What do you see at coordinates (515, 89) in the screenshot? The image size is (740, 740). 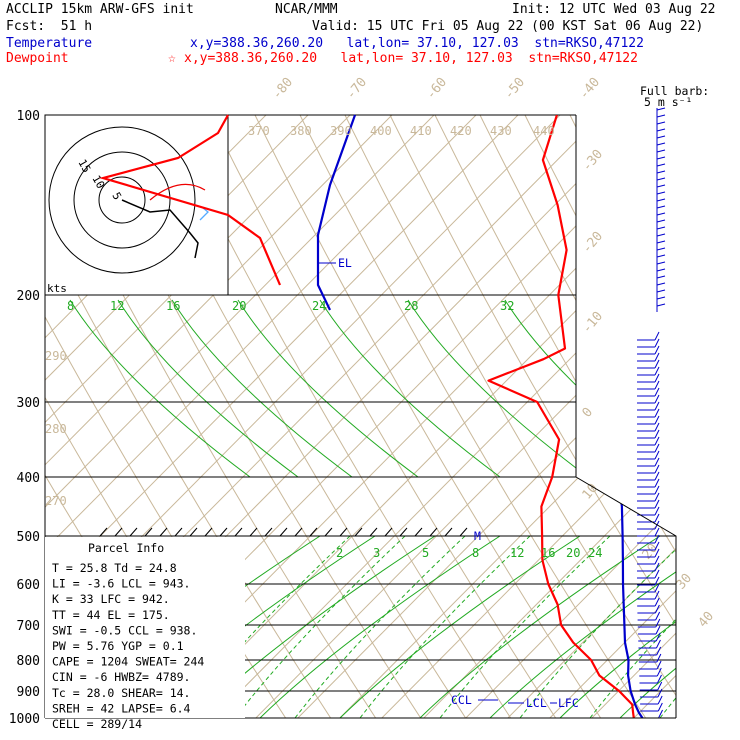 I see `isotherm-label: -50` at bounding box center [515, 89].